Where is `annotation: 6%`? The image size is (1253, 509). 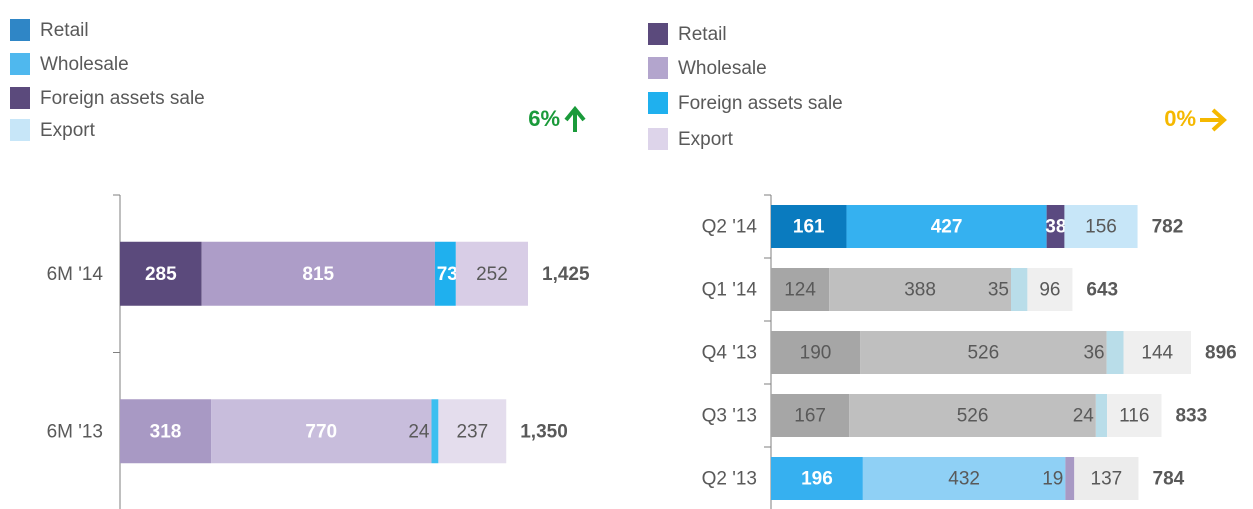 annotation: 6% is located at coordinates (544, 118).